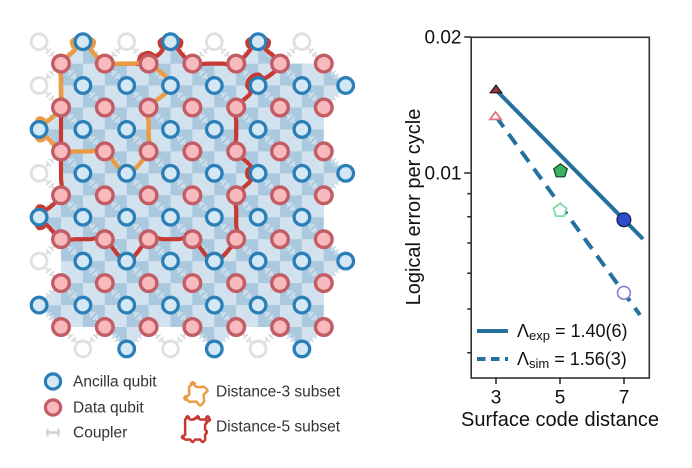 Image resolution: width=692 pixels, height=468 pixels. Describe the element at coordinates (560, 398) in the screenshot. I see `svg-text: 5` at that location.